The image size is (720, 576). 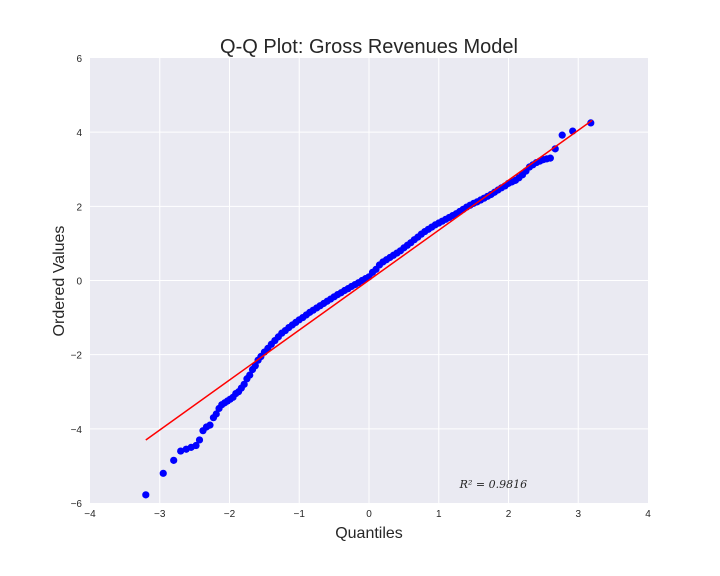 What do you see at coordinates (493, 484) in the screenshot?
I see `r-squared-annotation: R² = 0.9816` at bounding box center [493, 484].